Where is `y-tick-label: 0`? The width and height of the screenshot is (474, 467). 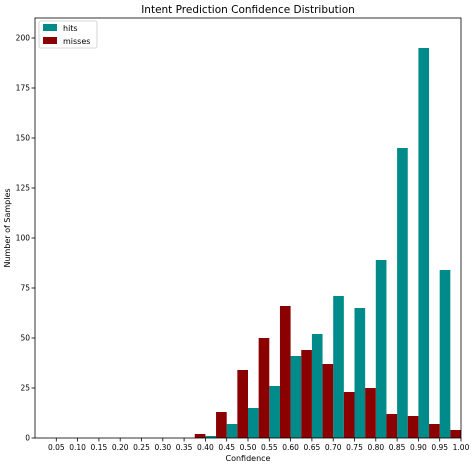
y-tick-label: 0 is located at coordinates (27, 438).